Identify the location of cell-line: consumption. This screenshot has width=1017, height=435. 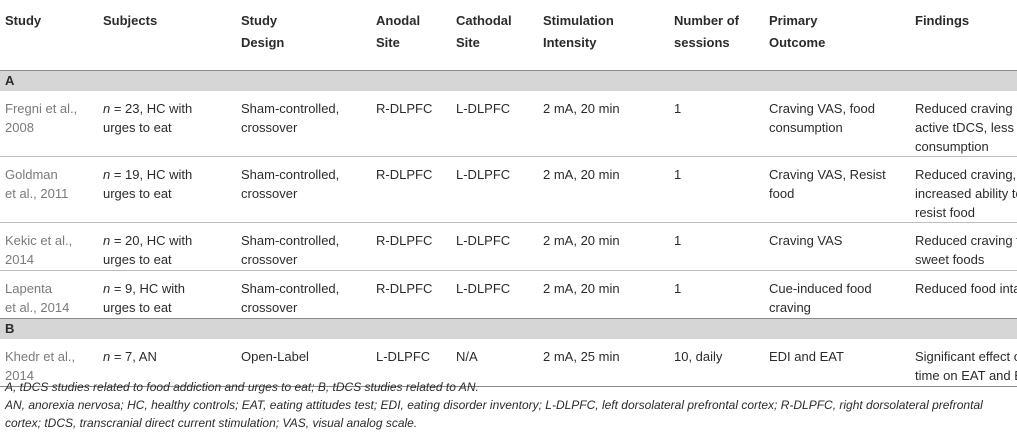
(806, 127).